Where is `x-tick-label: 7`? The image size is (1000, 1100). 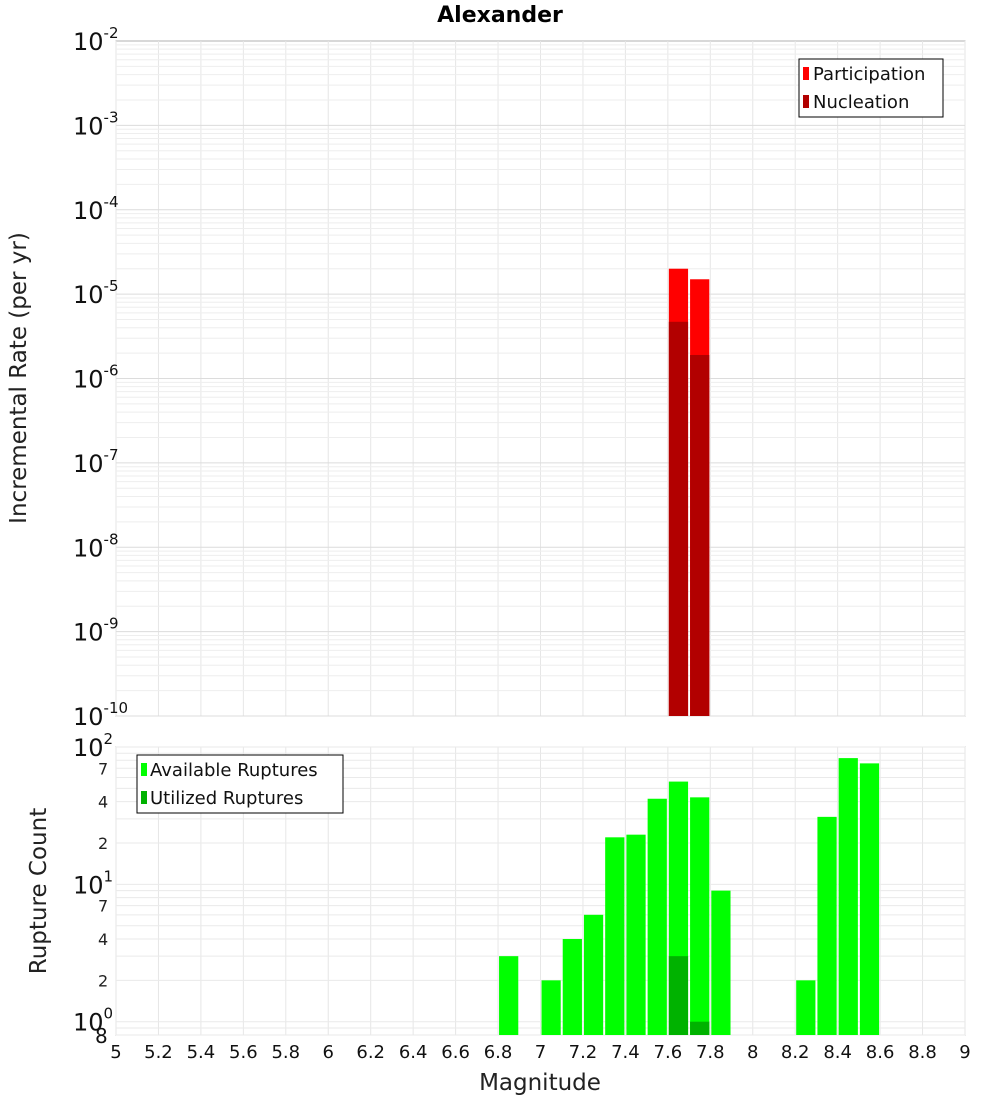 x-tick-label: 7 is located at coordinates (540, 1052).